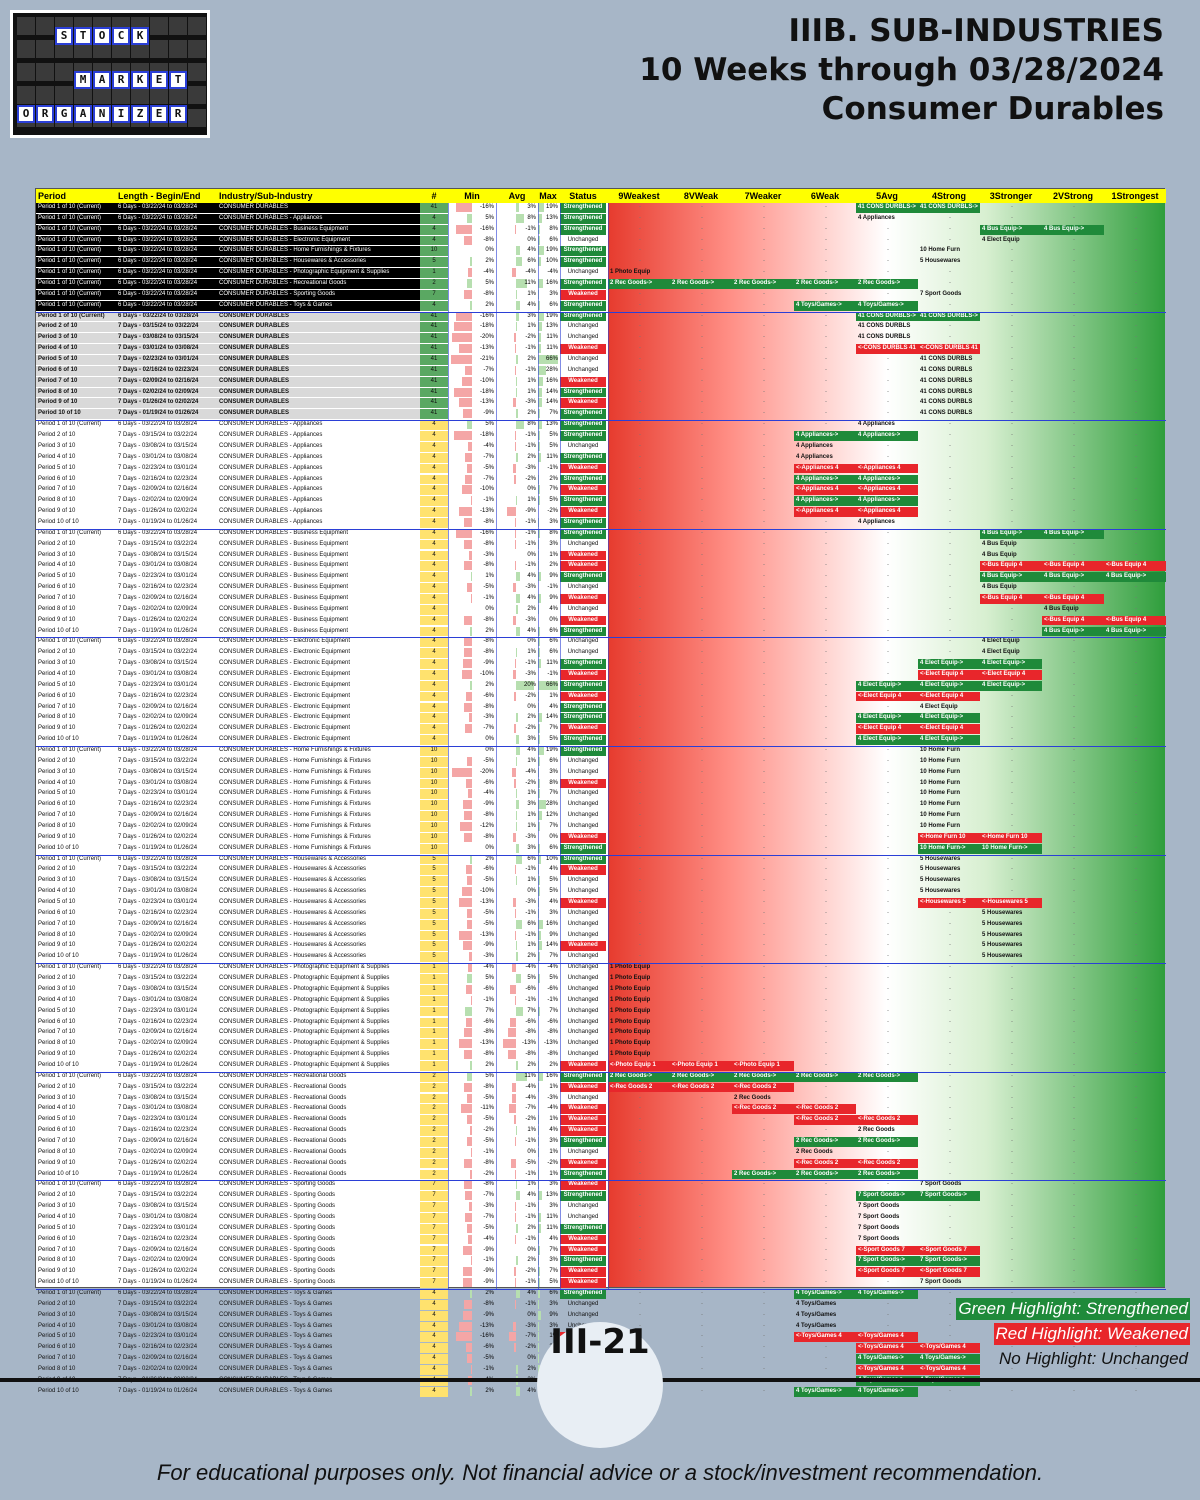  What do you see at coordinates (434, 1185) in the screenshot?
I see `count-cell: 7` at bounding box center [434, 1185].